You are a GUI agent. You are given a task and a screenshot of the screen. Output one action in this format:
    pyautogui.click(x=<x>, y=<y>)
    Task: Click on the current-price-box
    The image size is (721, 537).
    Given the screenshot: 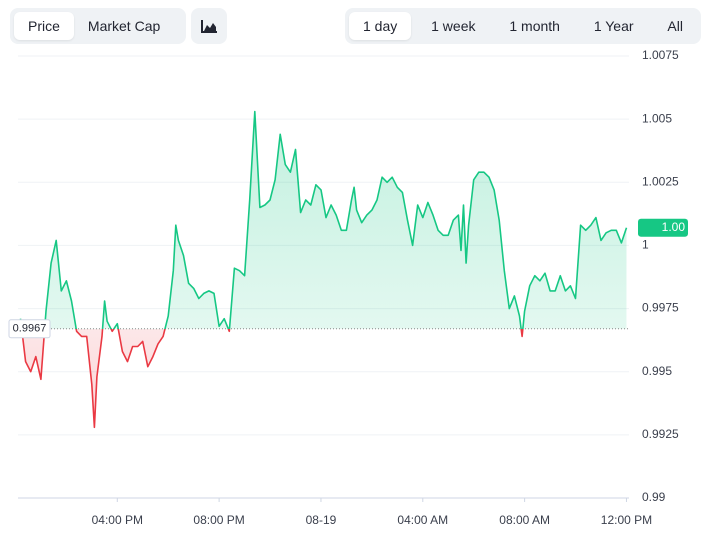 What is the action you would take?
    pyautogui.click(x=663, y=227)
    